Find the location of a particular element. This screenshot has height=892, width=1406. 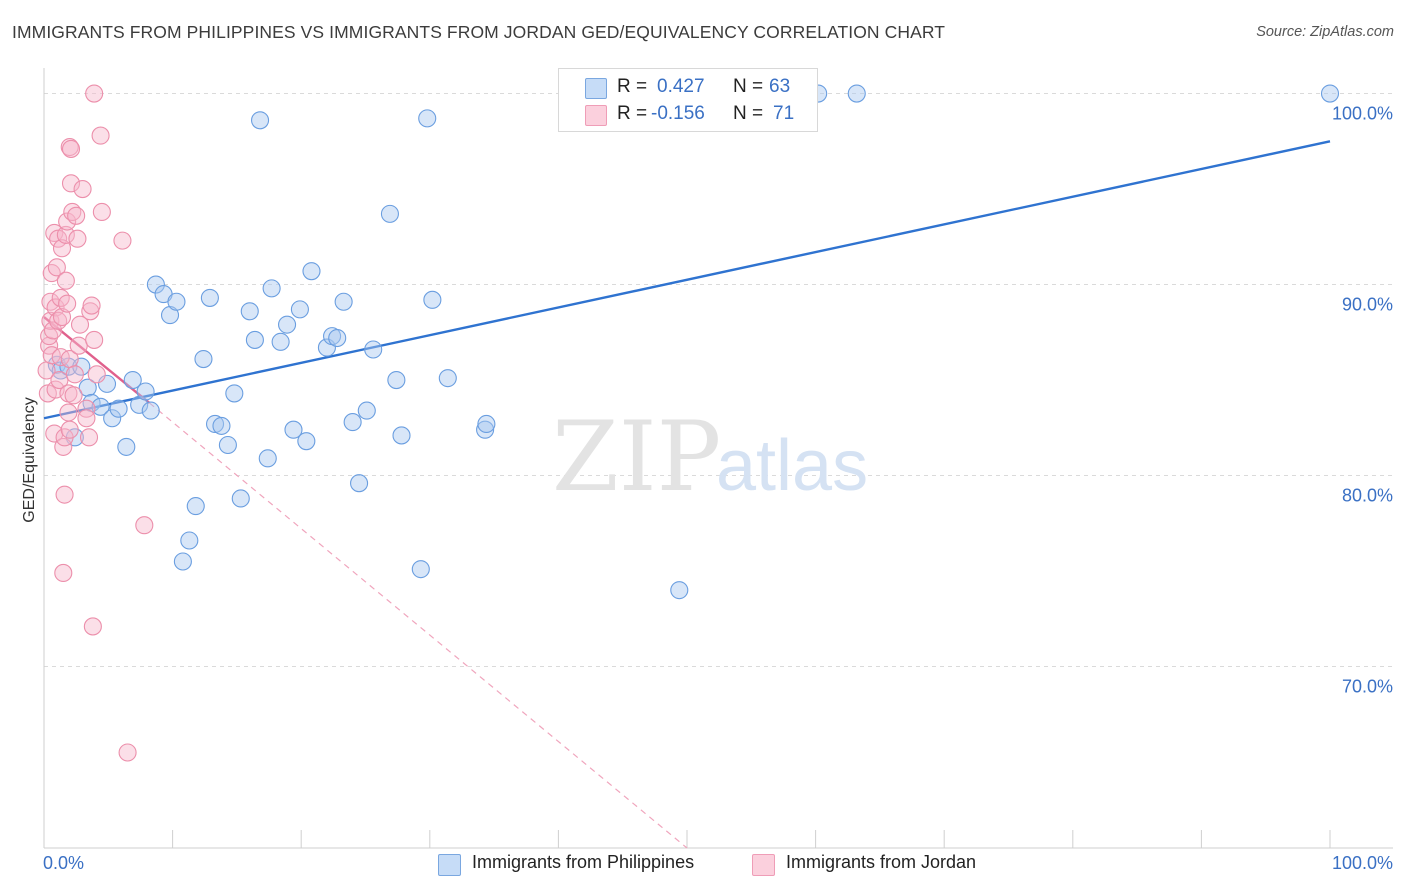

chart-source: Source: ZipAtlas.com is located at coordinates (1325, 32).